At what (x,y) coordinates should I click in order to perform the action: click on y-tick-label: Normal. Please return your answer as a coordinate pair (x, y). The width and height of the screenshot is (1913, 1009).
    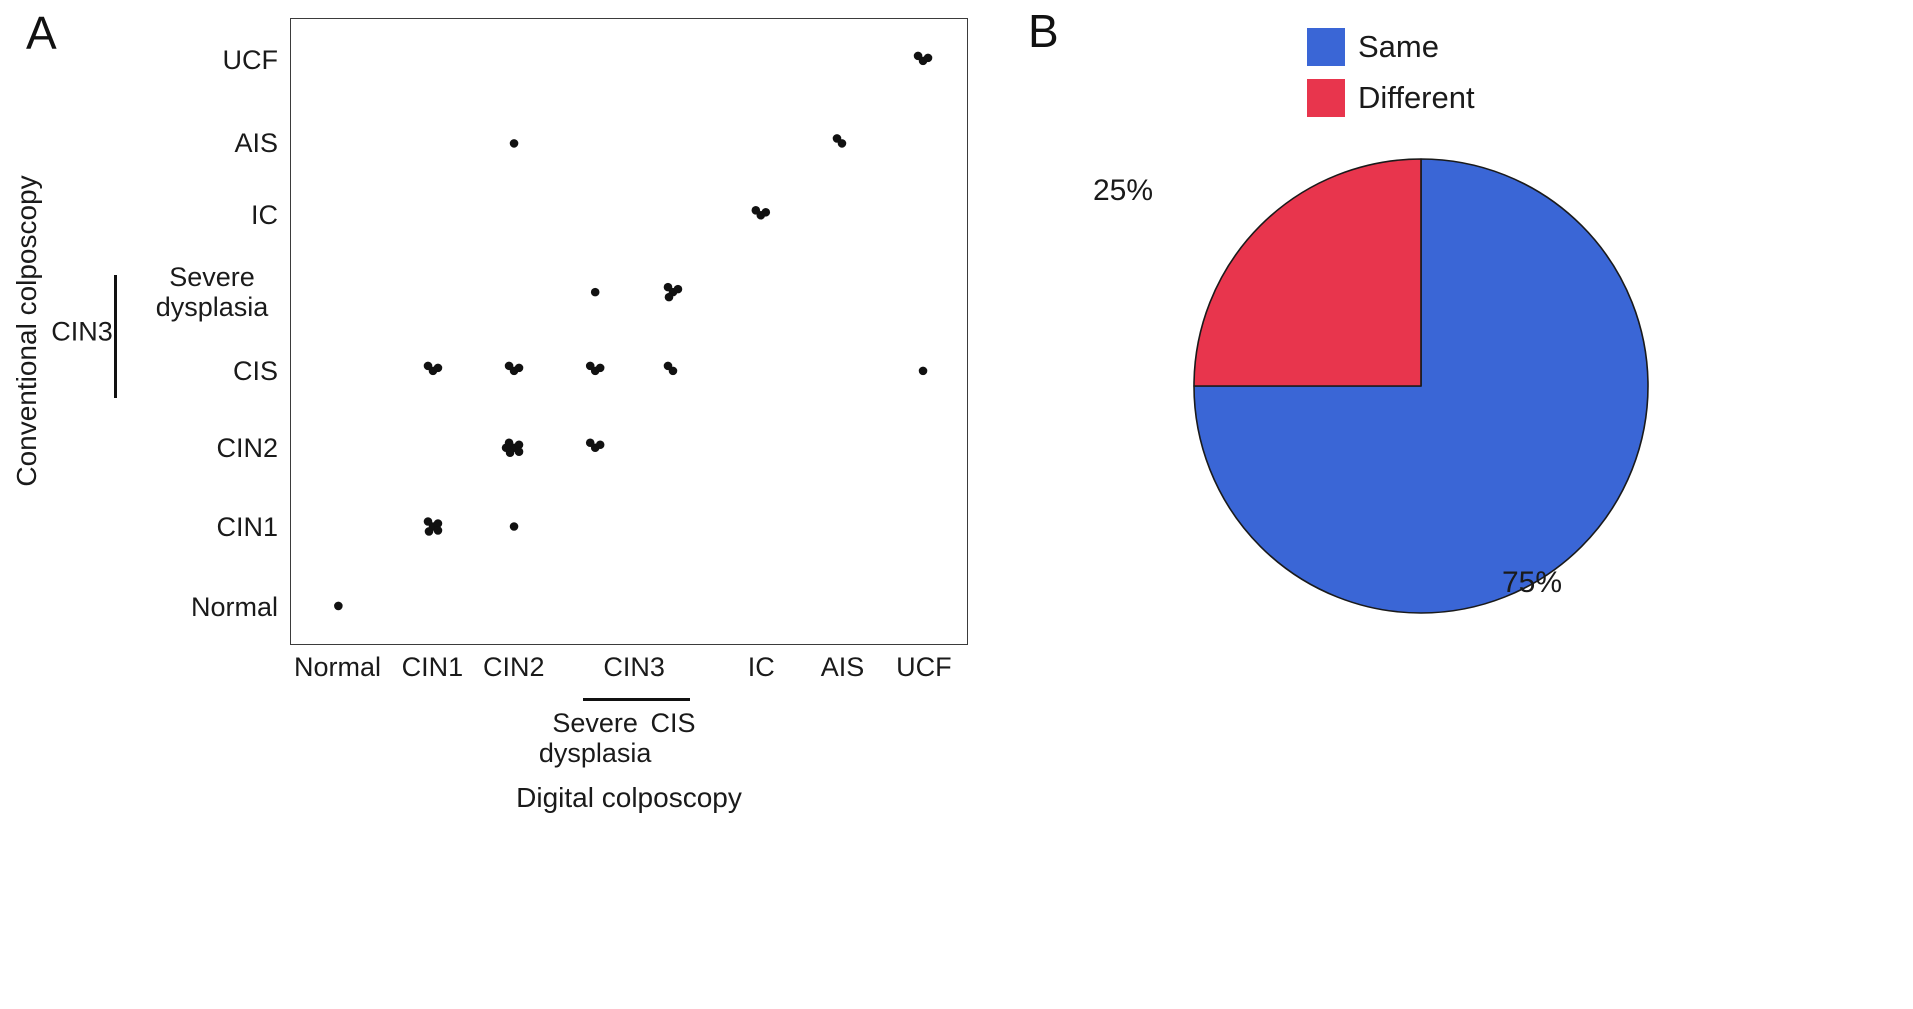
    Looking at the image, I should click on (234, 606).